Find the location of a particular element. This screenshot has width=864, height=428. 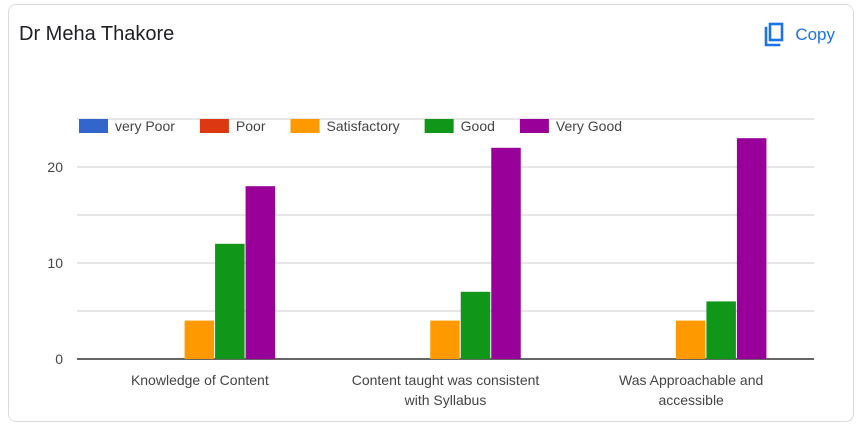

x-tick-label: accessible is located at coordinates (691, 400).